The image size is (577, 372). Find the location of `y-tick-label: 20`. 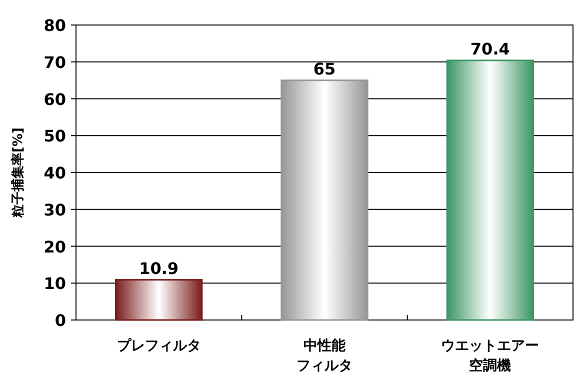

y-tick-label: 20 is located at coordinates (55, 246).